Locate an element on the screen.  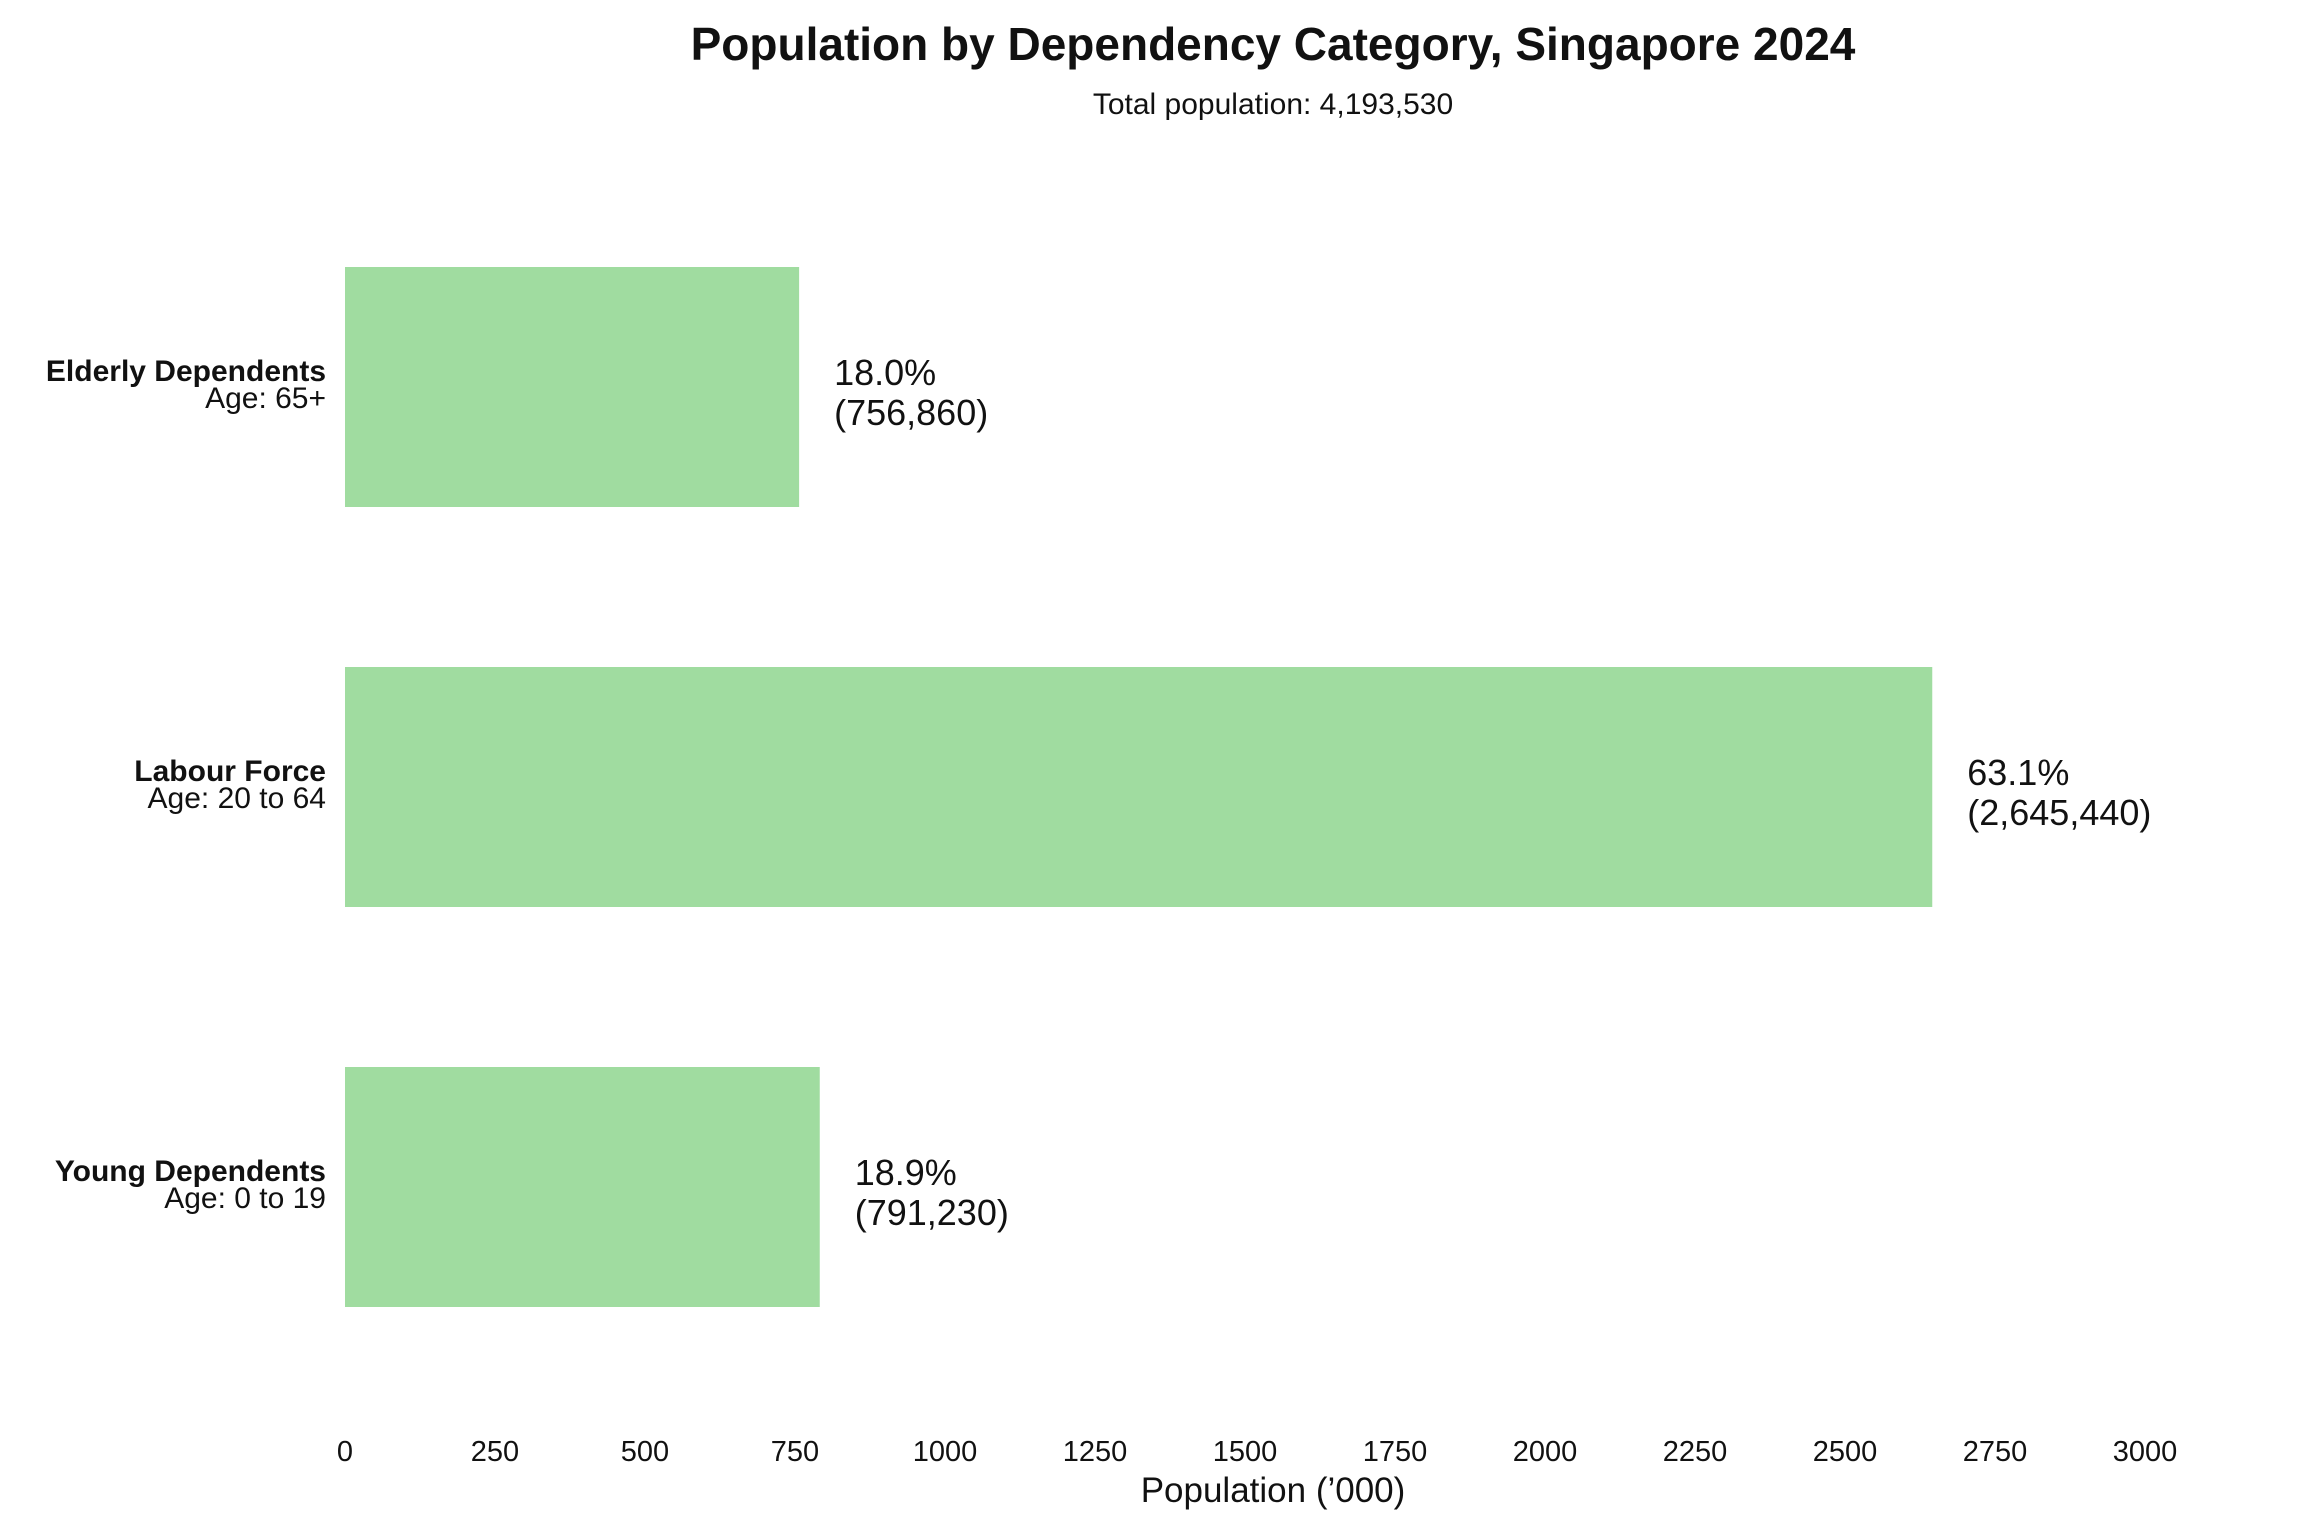
x-tick-label: 750 is located at coordinates (795, 1452).